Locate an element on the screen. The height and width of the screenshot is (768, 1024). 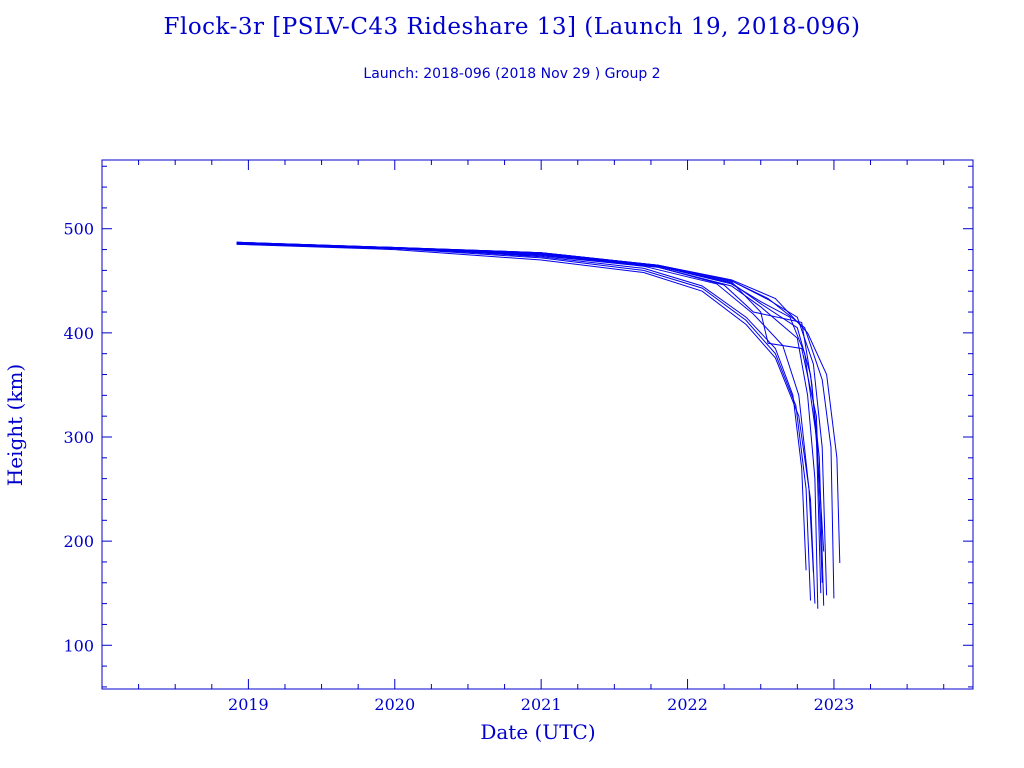
x-tick-label: 2022 is located at coordinates (687, 704).